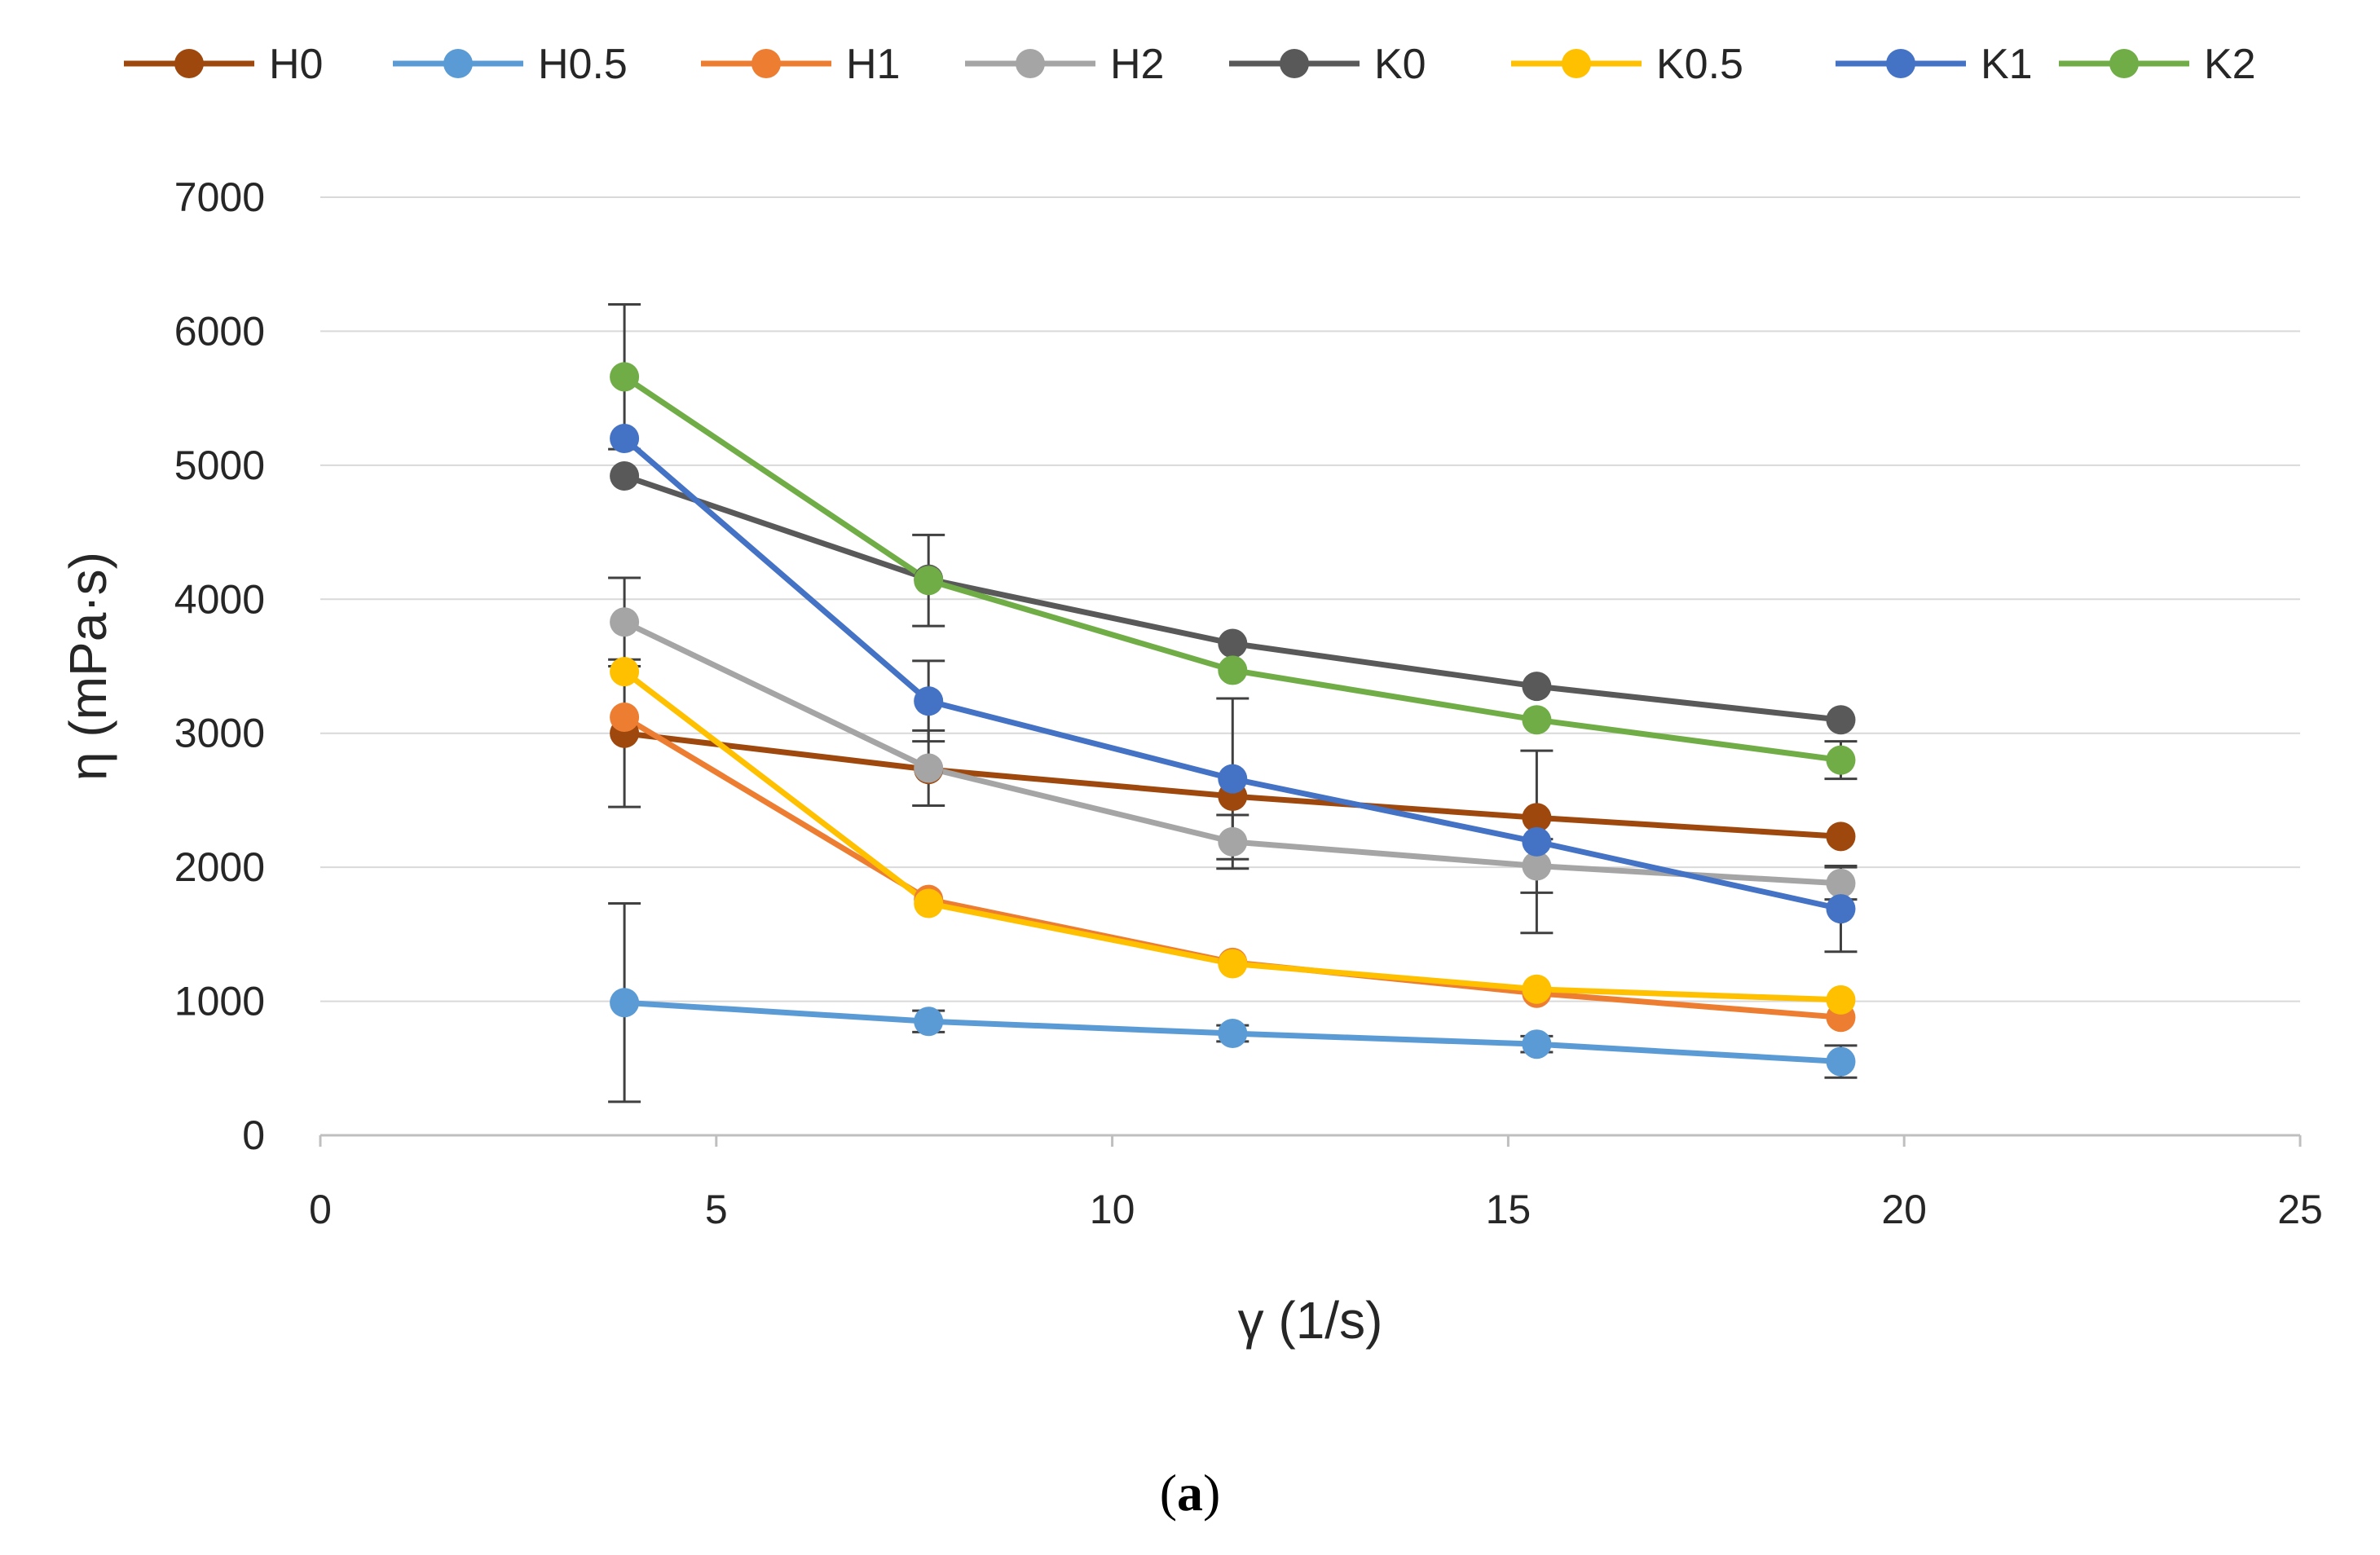  What do you see at coordinates (1064, 65) in the screenshot?
I see `legend-item-H2: H2` at bounding box center [1064, 65].